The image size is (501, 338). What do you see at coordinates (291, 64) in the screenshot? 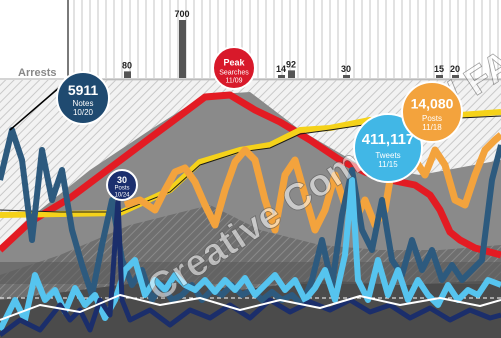
I see `arrests-bar-label: 92` at bounding box center [291, 64].